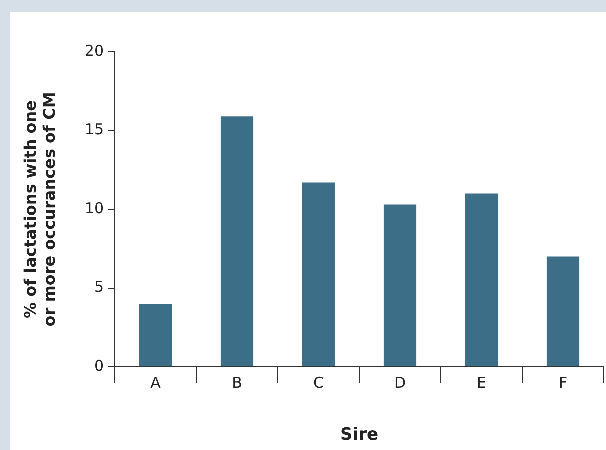  I want to click on x-tick-label: C, so click(319, 383).